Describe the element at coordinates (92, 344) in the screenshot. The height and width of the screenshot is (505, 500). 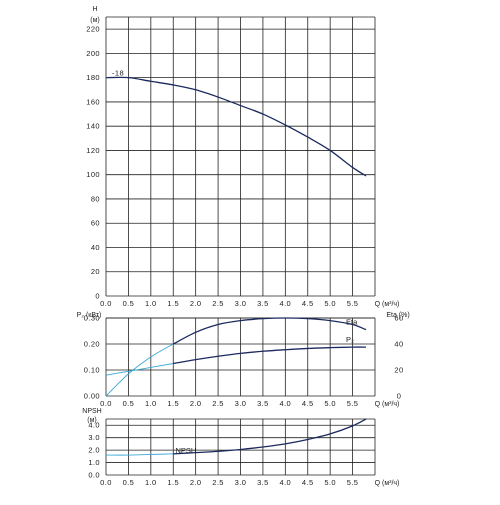
I see `y-tick-label: 0.20` at that location.